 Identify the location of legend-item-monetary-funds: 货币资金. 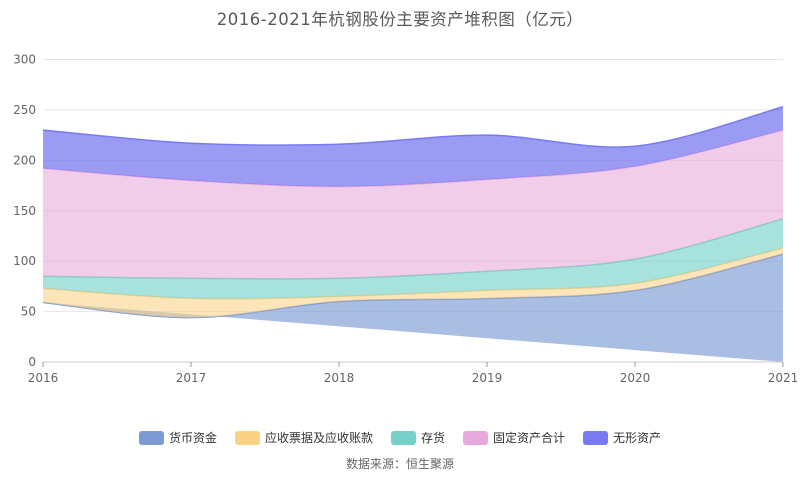
(177, 437).